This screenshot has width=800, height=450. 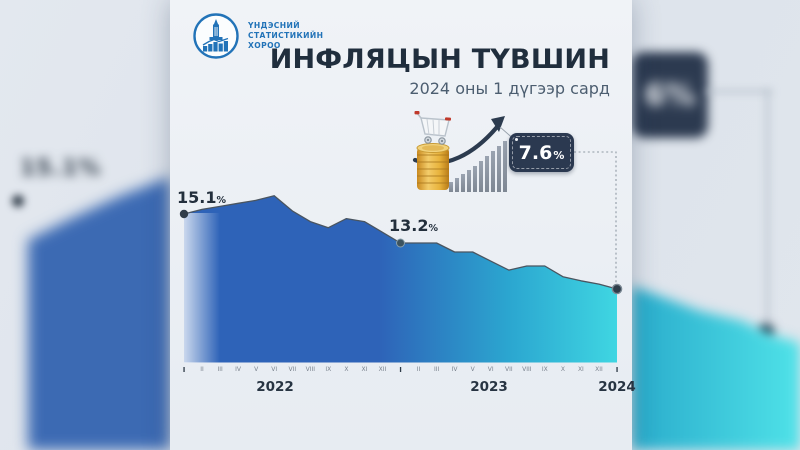 I want to click on year-label-2023: 2023, so click(x=489, y=387).